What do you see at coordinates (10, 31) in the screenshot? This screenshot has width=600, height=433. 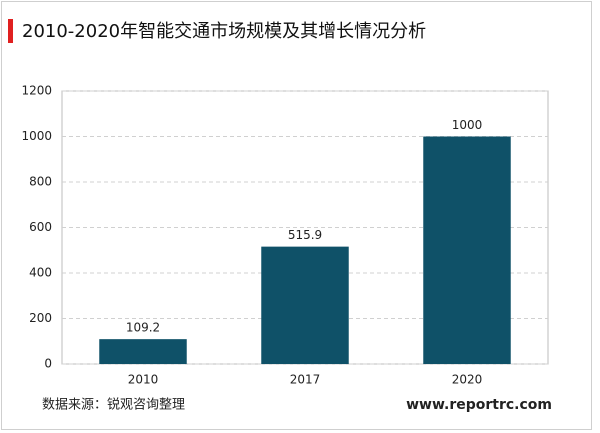 I see `title-accent` at bounding box center [10, 31].